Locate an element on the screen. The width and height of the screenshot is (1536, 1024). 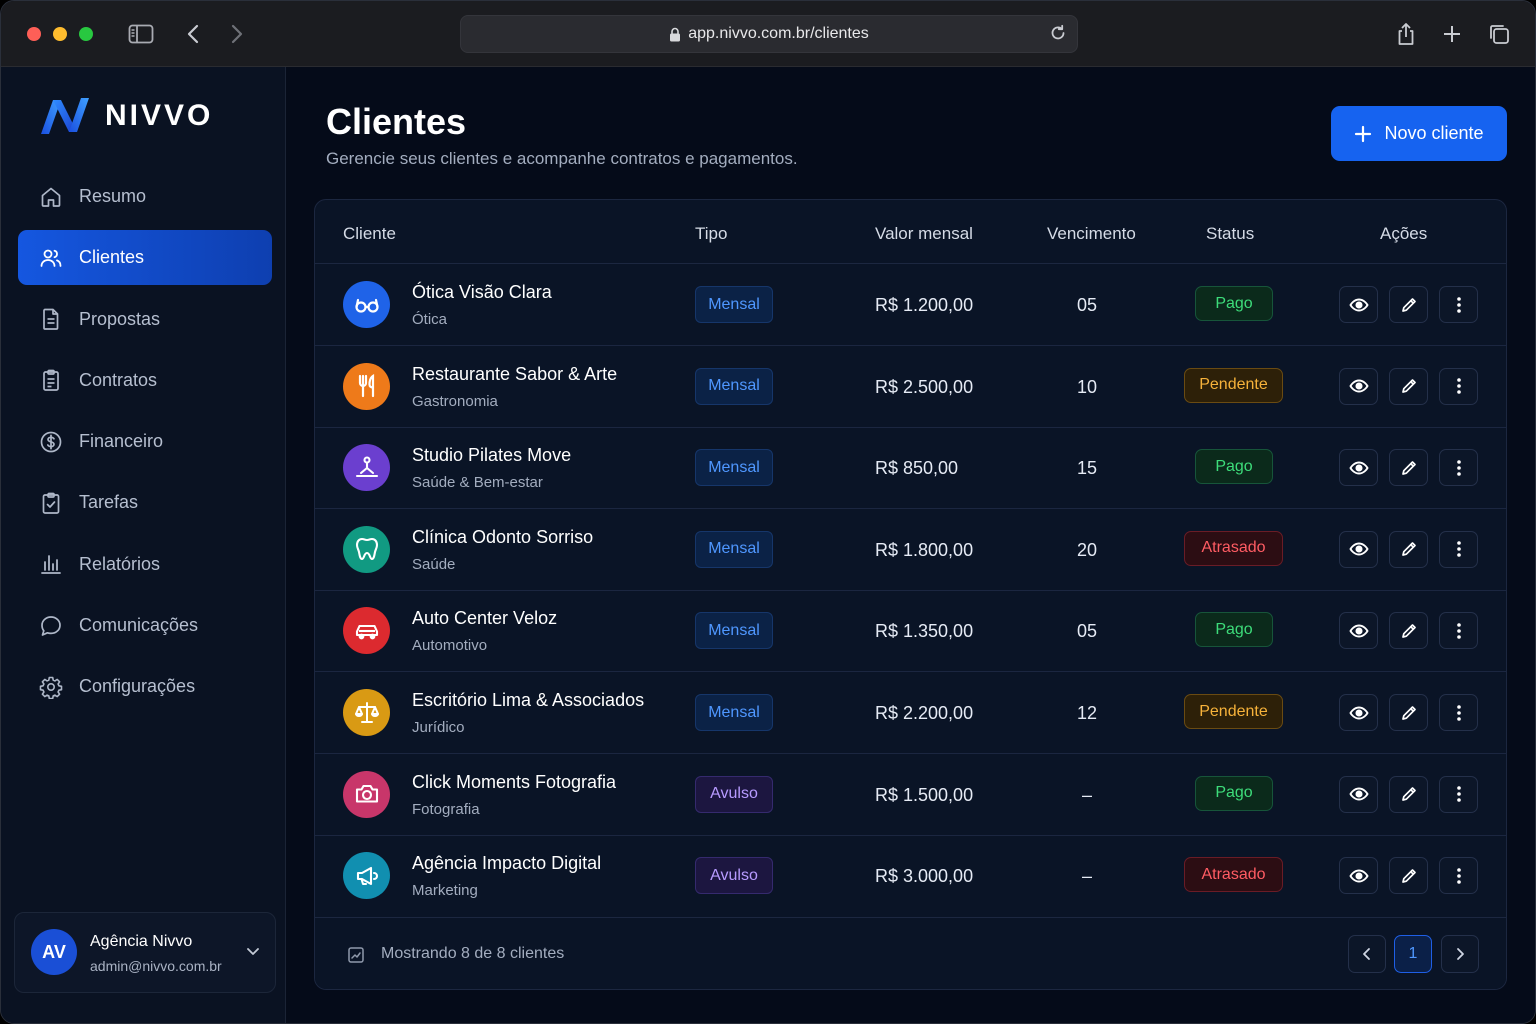
camera-icon is located at coordinates (366, 794).